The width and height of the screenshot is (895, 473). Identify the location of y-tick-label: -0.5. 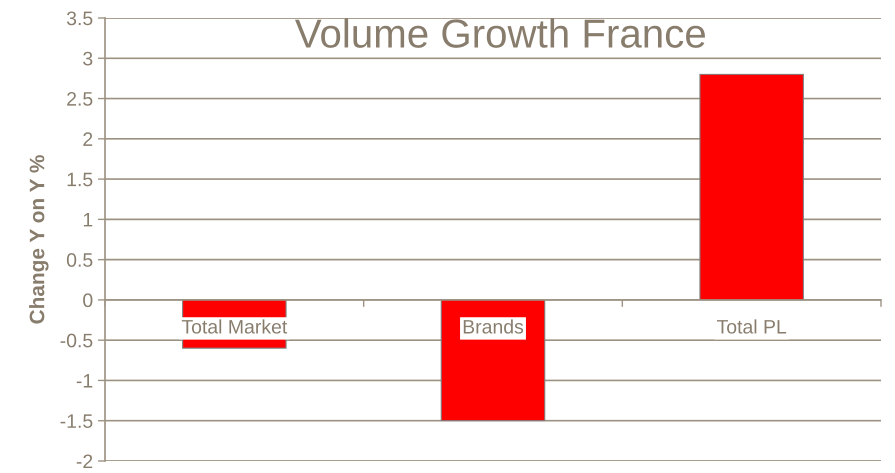
(76, 341).